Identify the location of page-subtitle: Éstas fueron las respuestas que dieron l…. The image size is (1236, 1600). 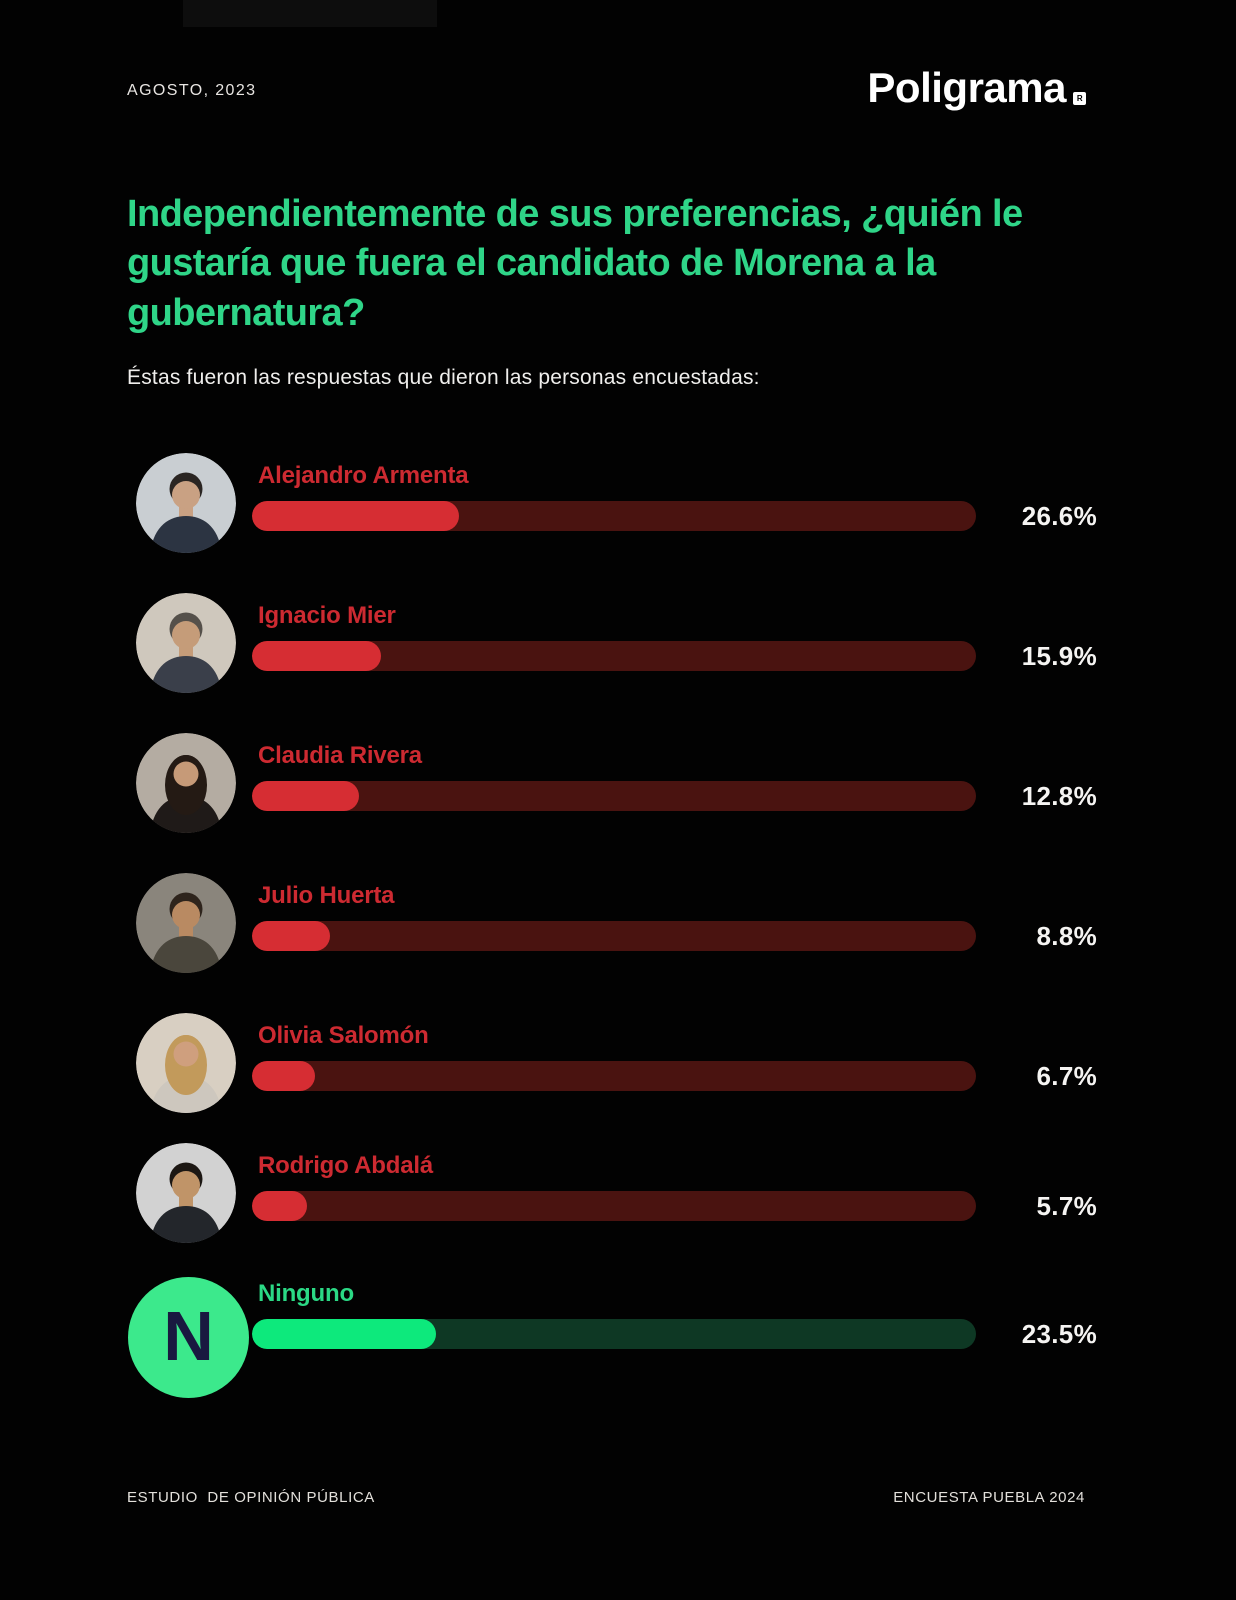
(443, 377).